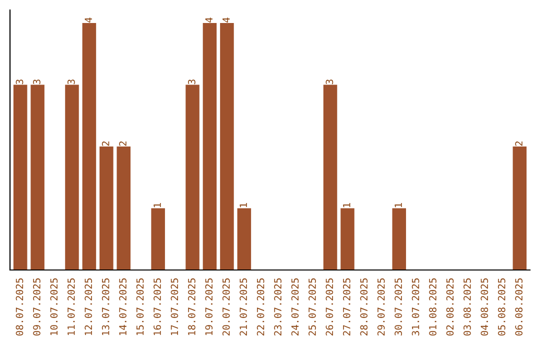 The image size is (540, 340). I want to click on x-tick-label: 03.08.2025, so click(467, 307).